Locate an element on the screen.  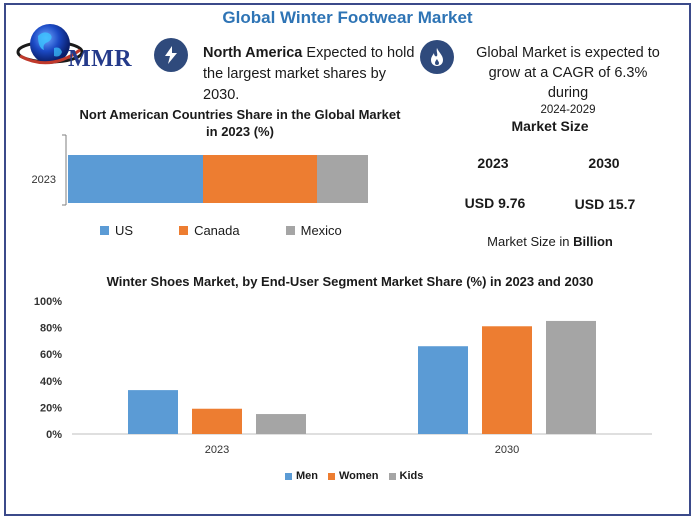
grouped-legend: Men Women Kids is located at coordinates (354, 476).